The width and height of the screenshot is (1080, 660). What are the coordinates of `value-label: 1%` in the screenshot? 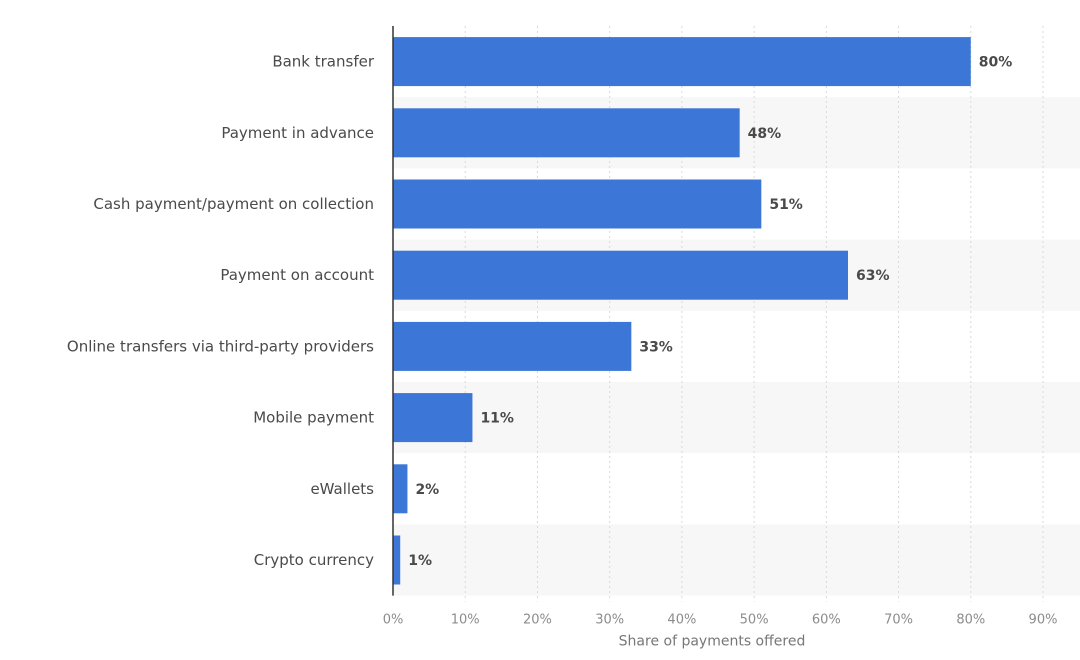 It's located at (420, 561).